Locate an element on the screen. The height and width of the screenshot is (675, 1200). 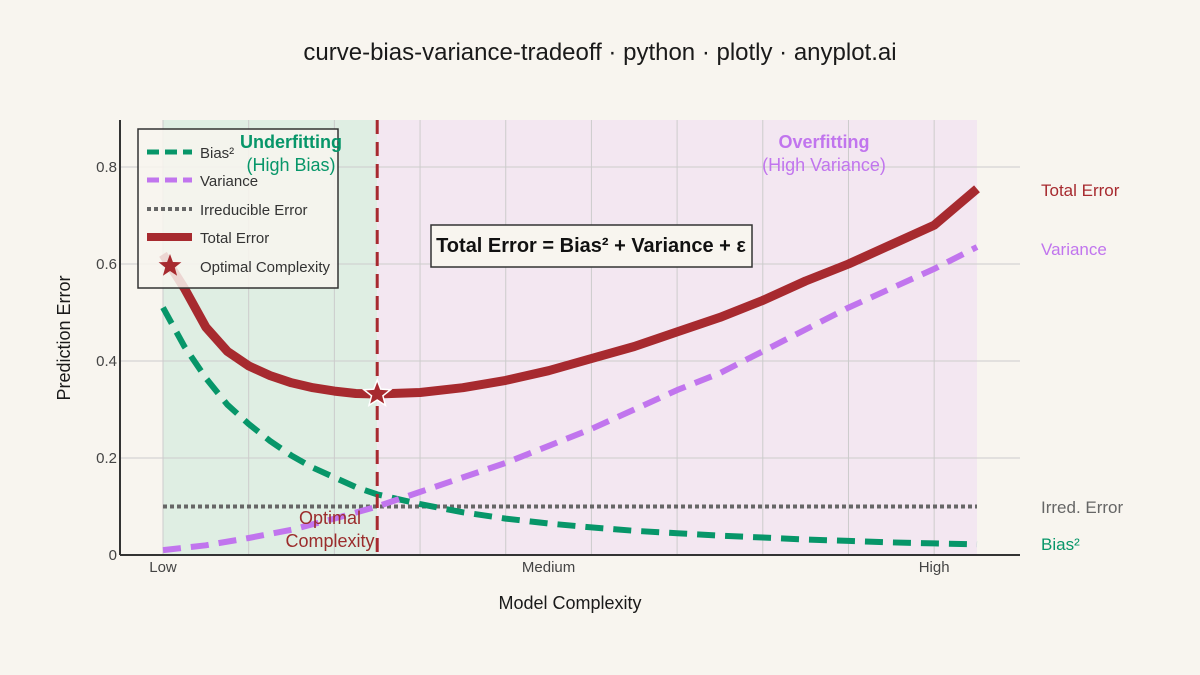
overfitting-label: Overfitting is located at coordinates (823, 142).